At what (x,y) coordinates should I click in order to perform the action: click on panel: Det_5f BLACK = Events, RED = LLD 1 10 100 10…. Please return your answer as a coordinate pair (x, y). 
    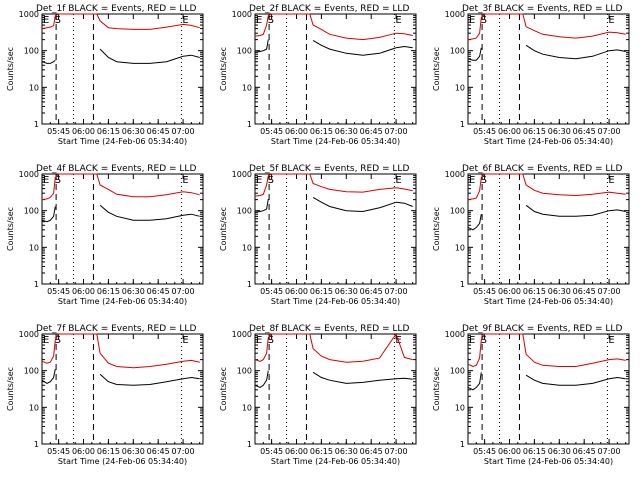
    Looking at the image, I should click on (318, 235).